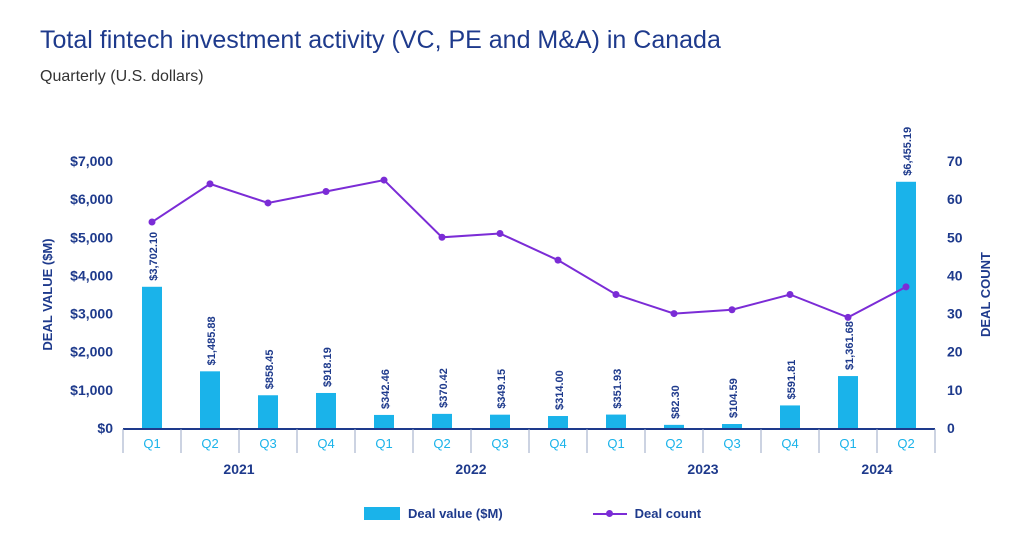 Image resolution: width=1024 pixels, height=543 pixels. I want to click on y-axis-title: DEAL VALUE ($M), so click(47, 294).